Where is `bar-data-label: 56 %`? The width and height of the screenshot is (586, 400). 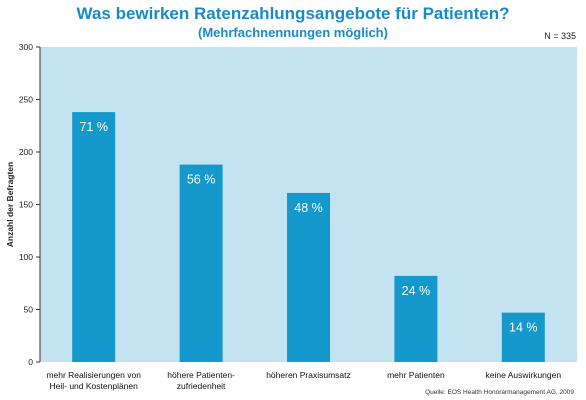 bar-data-label: 56 % is located at coordinates (201, 180).